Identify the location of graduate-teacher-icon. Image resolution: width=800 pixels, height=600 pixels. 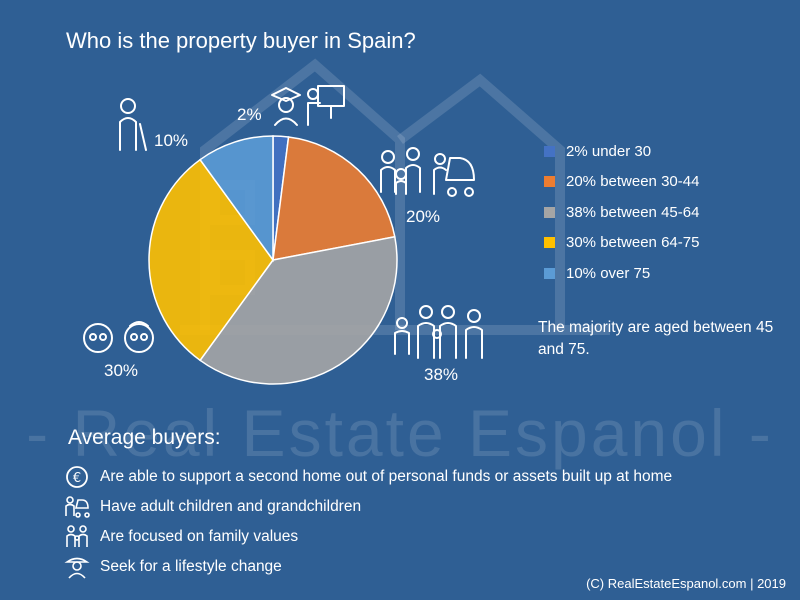
(308, 105).